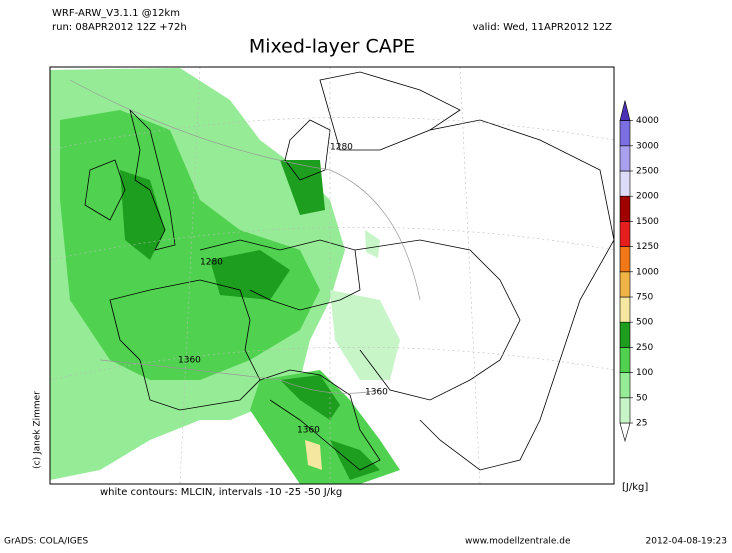 The width and height of the screenshot is (732, 553). What do you see at coordinates (644, 298) in the screenshot?
I see `colorbar-label: 750` at bounding box center [644, 298].